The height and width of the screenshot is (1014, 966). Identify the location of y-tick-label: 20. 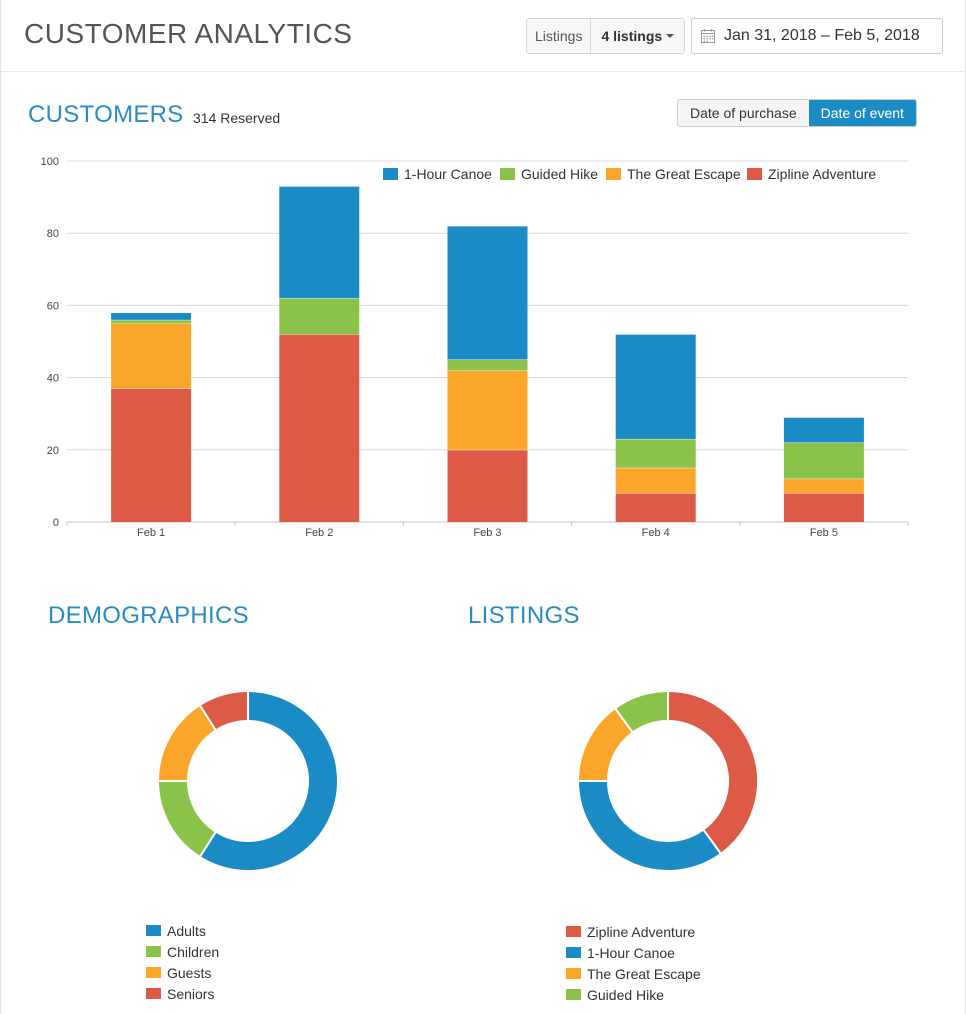
(53, 451).